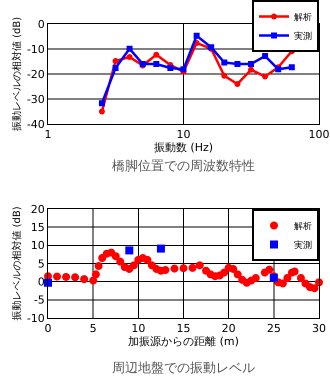 This screenshot has width=330, height=390. What do you see at coordinates (35, 124) in the screenshot?
I see `y-tick-label: -40` at bounding box center [35, 124].